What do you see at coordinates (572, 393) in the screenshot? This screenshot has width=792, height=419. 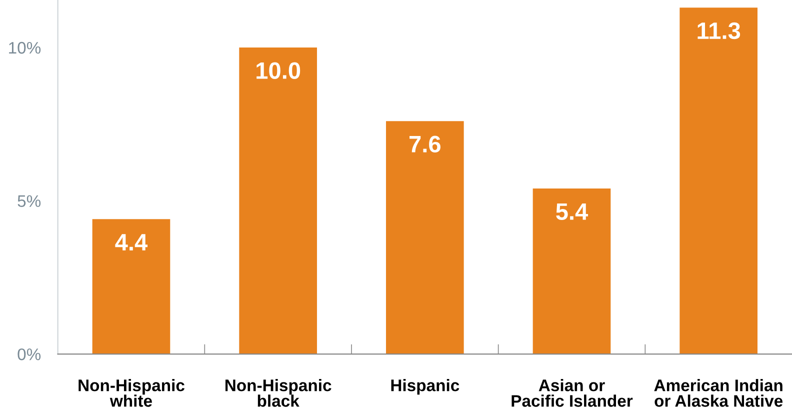 I see `x-tick-label: Asian or Pacific Islander` at bounding box center [572, 393].